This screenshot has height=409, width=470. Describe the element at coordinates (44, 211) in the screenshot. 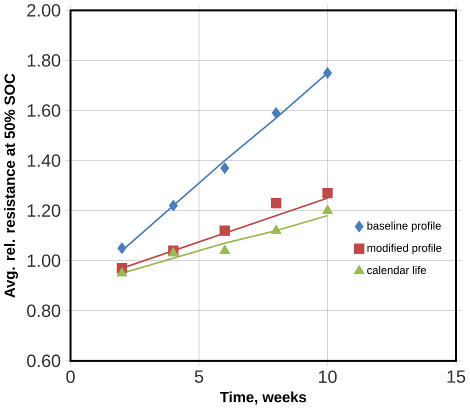

I see `y-tick-label: 1.20` at that location.